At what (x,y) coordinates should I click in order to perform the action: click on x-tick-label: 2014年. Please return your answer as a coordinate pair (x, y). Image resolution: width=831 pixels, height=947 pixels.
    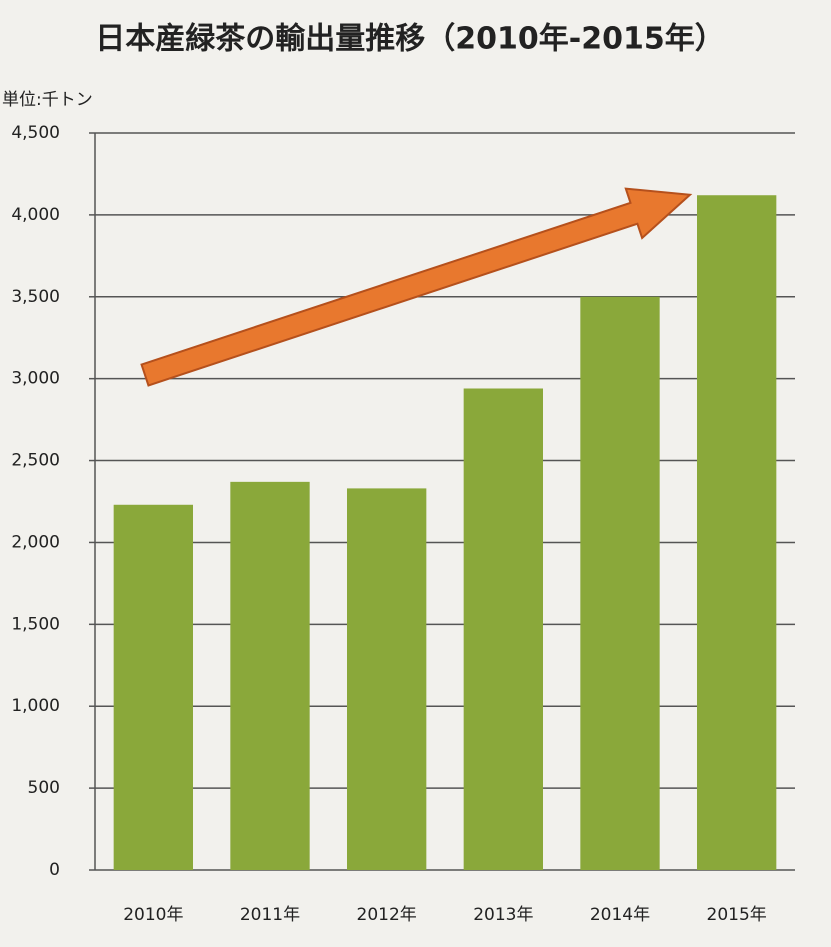
    Looking at the image, I should click on (620, 915).